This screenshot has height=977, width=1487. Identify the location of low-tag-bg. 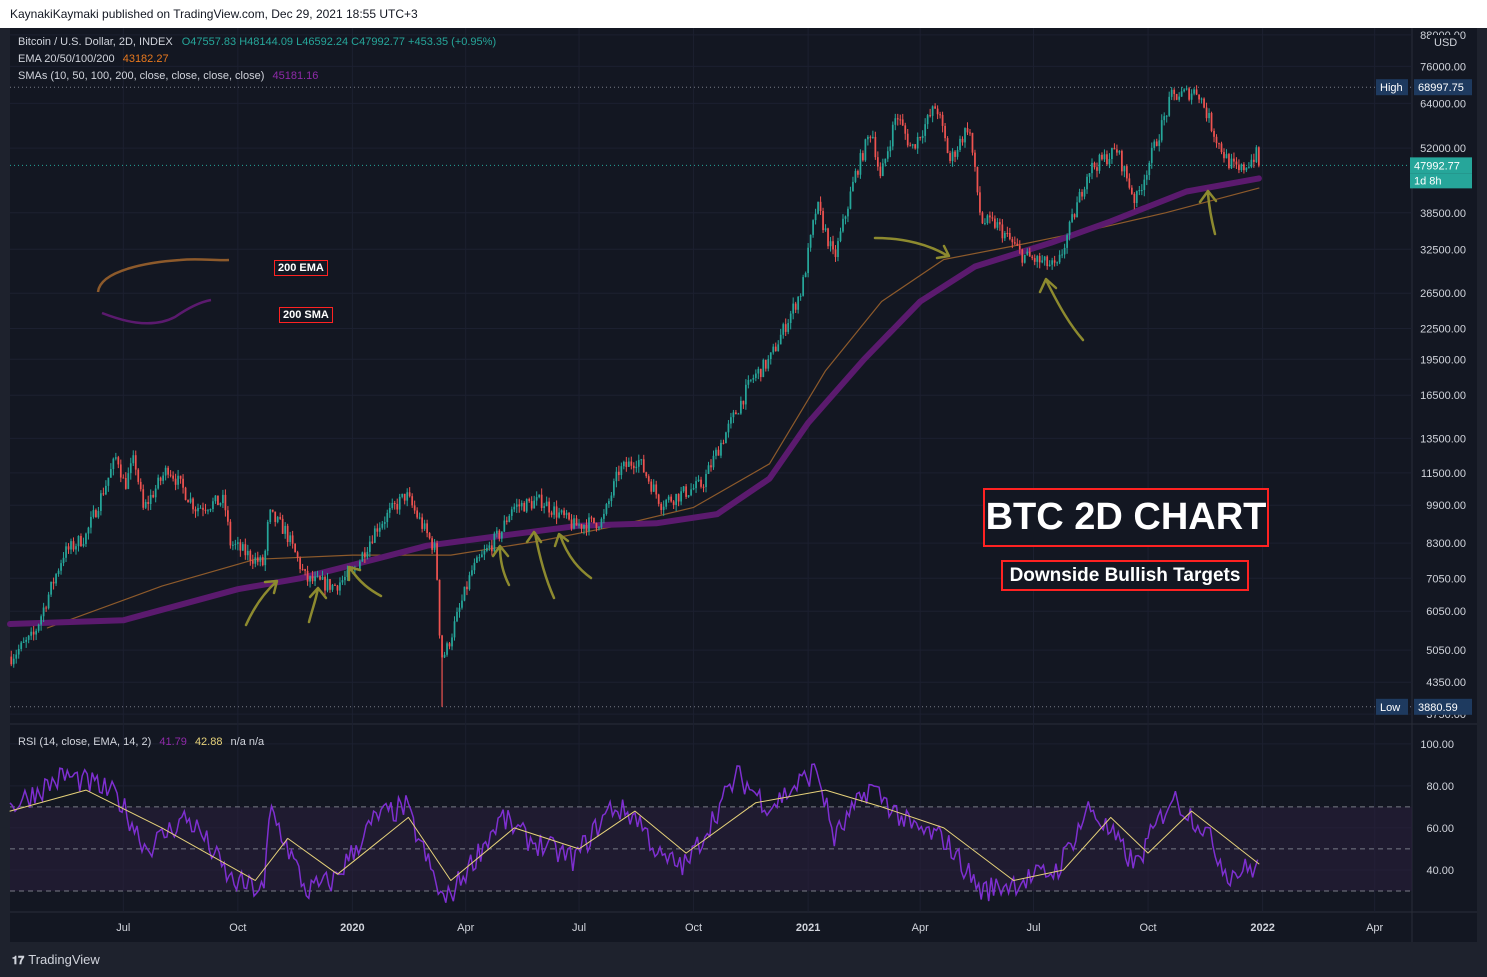
(1392, 706).